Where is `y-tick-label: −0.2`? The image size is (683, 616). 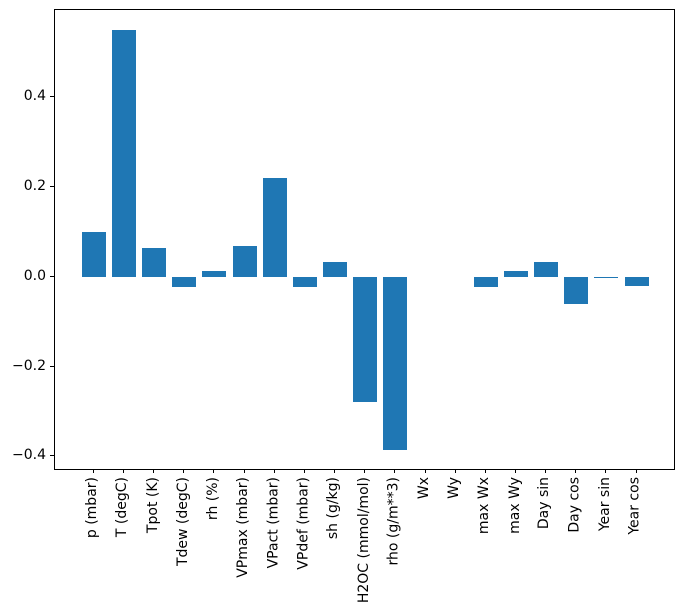
y-tick-label: −0.2 is located at coordinates (29, 365).